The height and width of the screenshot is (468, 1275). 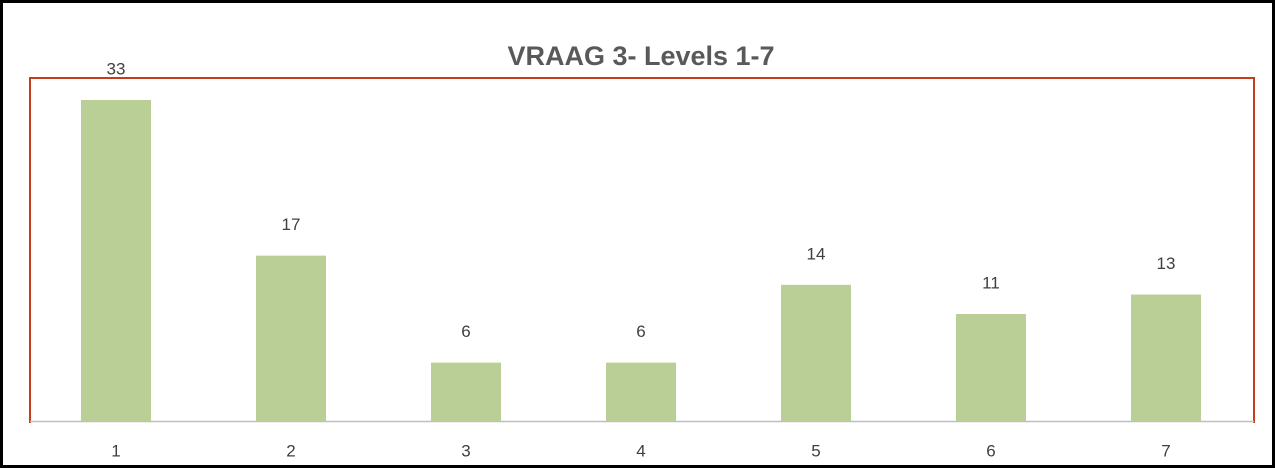 I want to click on chart-title: VRAAG 3- Levels 1-7, so click(x=640, y=56).